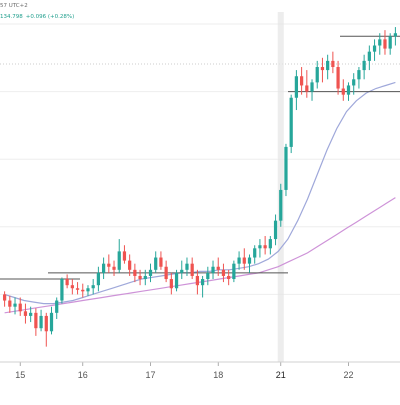  I want to click on x-tick-label: 18, so click(218, 375).